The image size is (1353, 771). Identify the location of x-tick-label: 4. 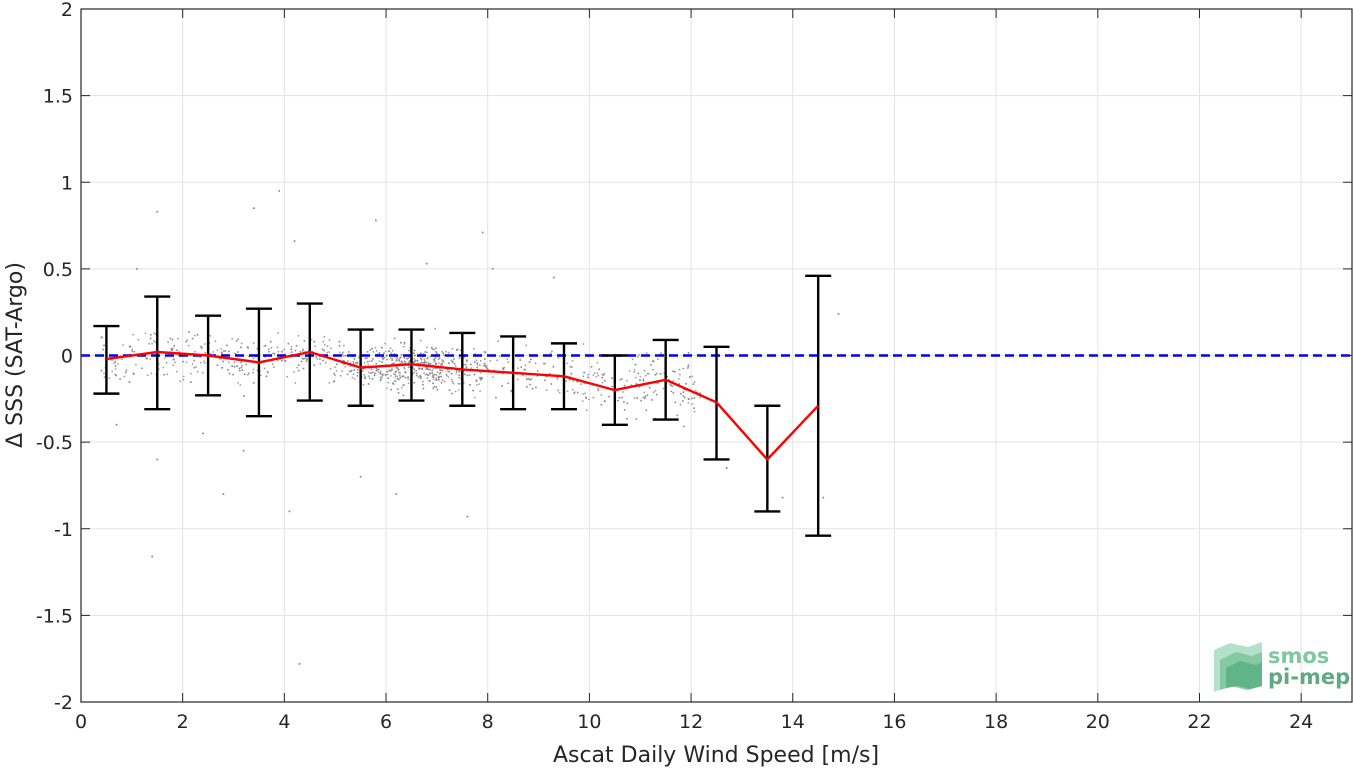
(284, 722).